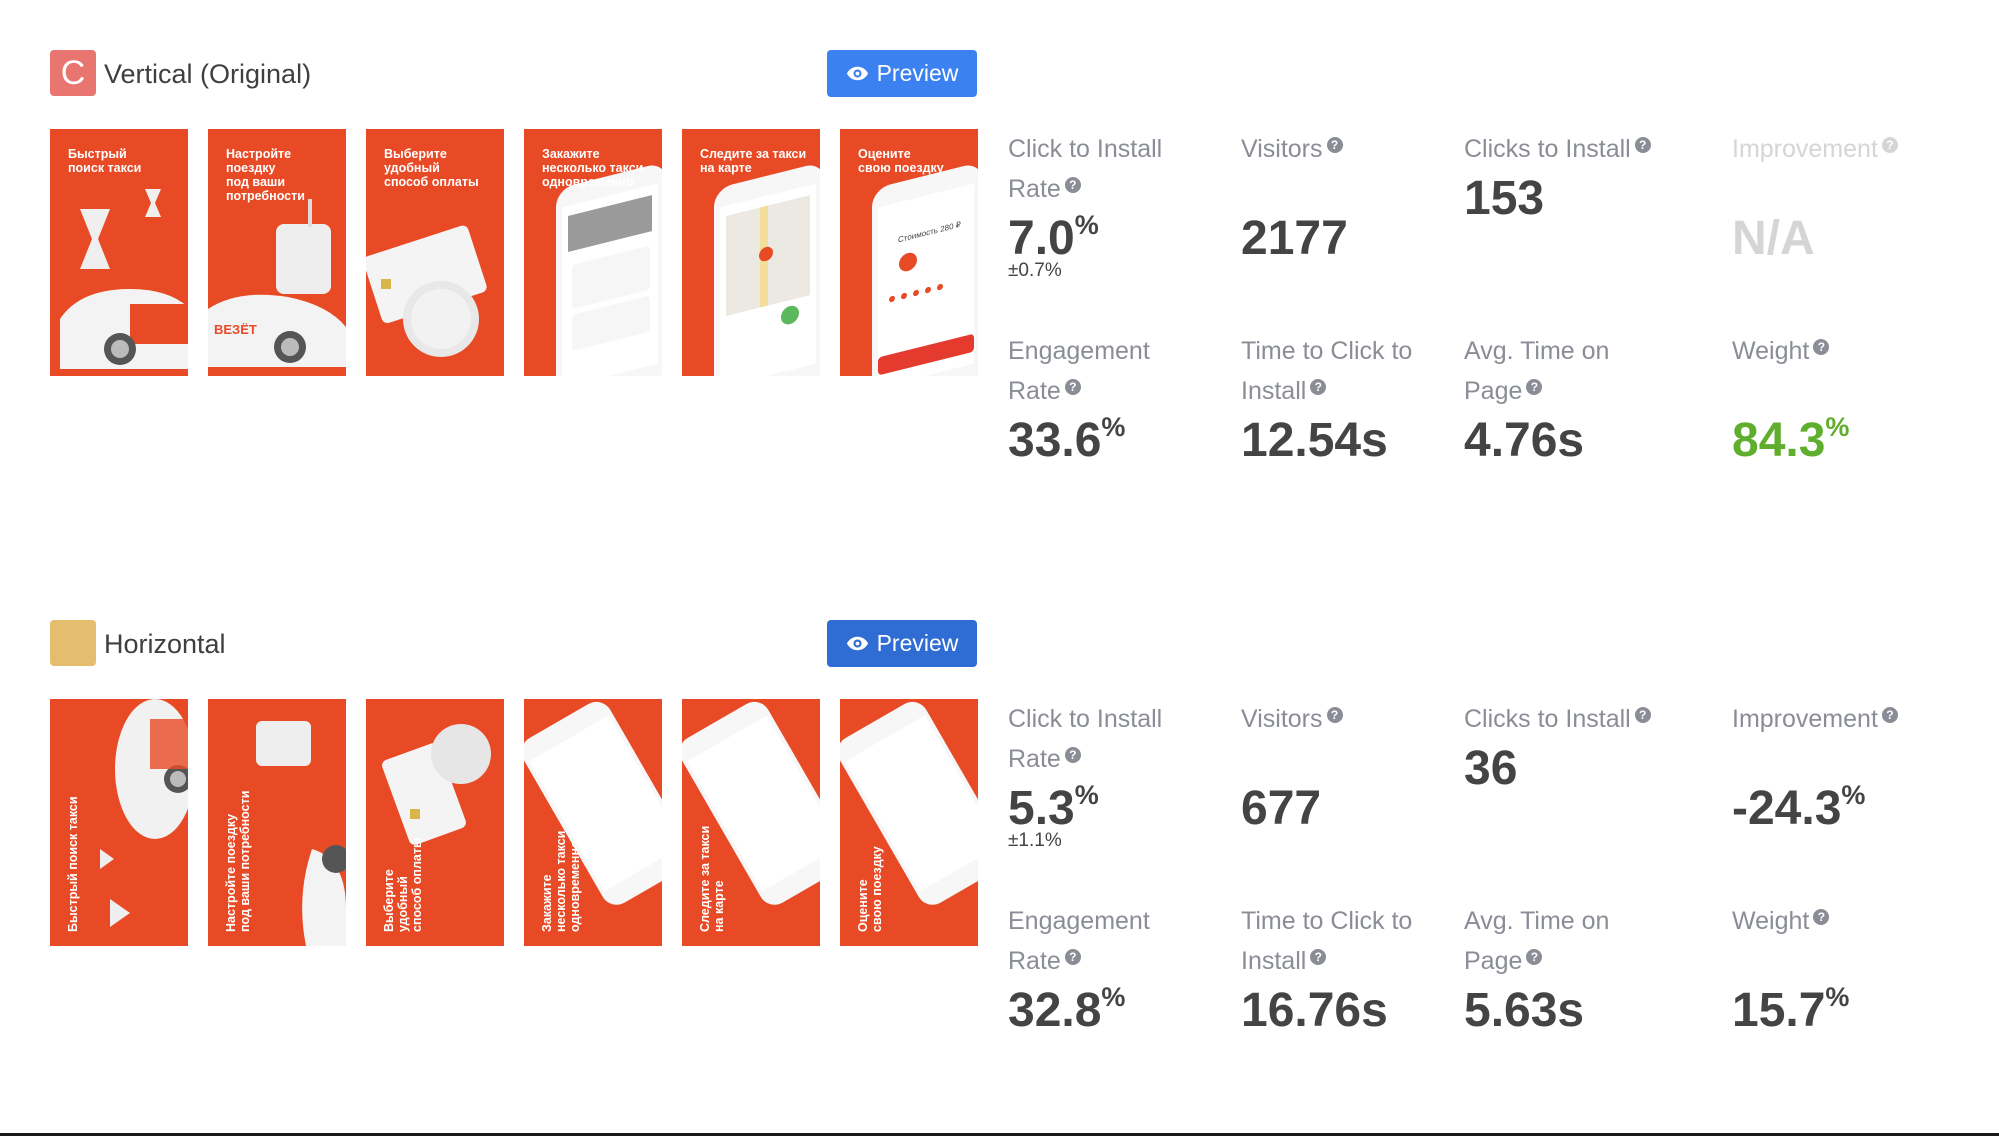 The image size is (1999, 1136). I want to click on metric-time-to-click: Time to Click to Install? 16.76s, so click(1346, 970).